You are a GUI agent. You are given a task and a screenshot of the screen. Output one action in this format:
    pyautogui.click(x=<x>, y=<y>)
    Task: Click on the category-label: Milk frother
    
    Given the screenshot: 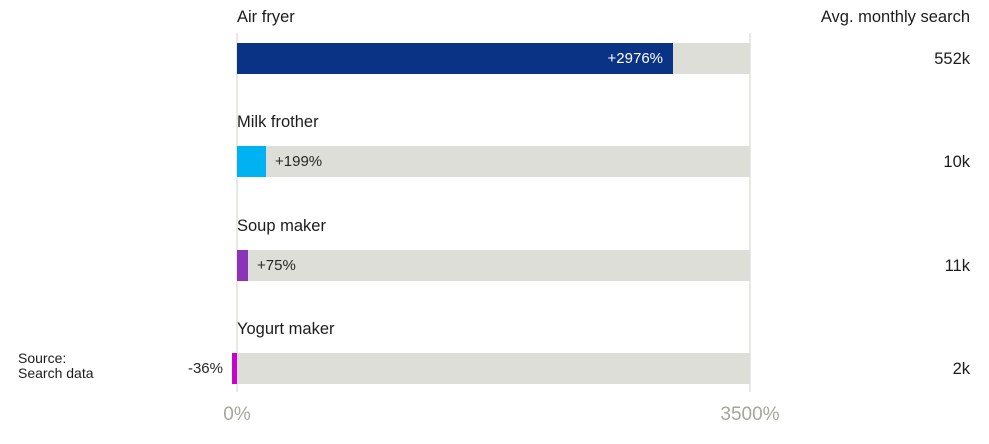 What is the action you would take?
    pyautogui.click(x=278, y=122)
    